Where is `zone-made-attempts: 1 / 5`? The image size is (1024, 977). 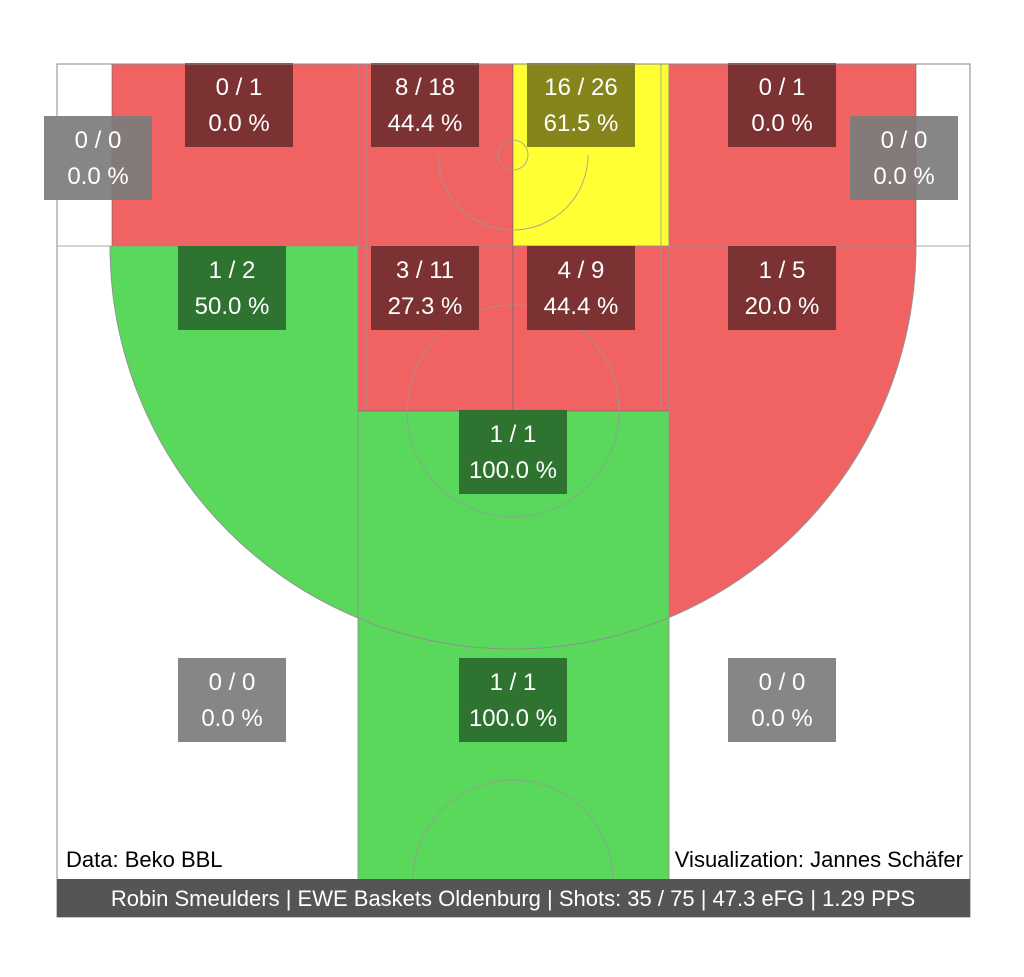
zone-made-attempts: 1 / 5 is located at coordinates (782, 270).